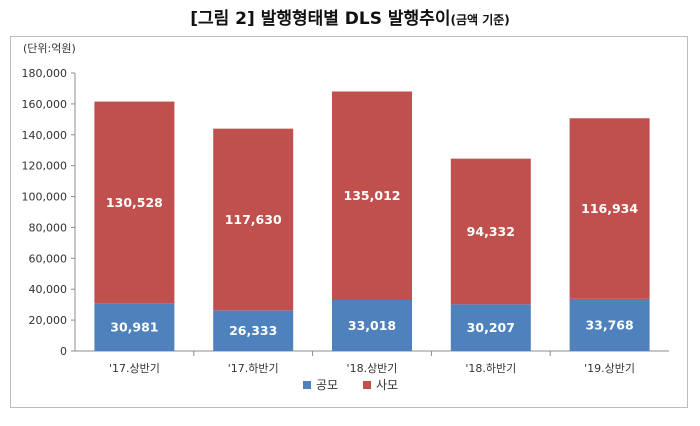 This screenshot has width=700, height=426. What do you see at coordinates (327, 385) in the screenshot?
I see `legend-label: 공모` at bounding box center [327, 385].